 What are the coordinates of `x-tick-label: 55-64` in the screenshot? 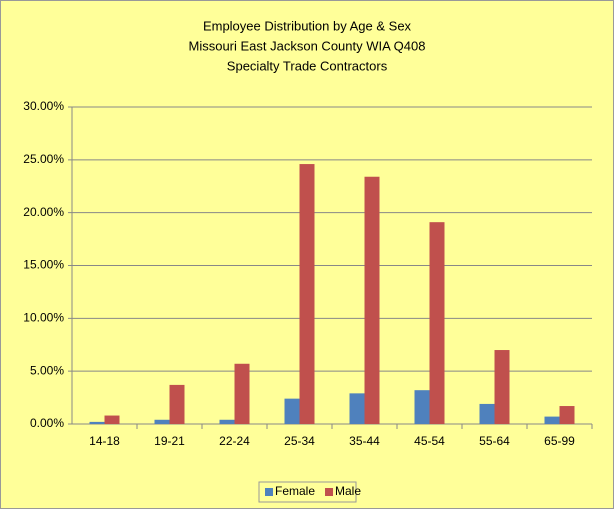 It's located at (494, 441).